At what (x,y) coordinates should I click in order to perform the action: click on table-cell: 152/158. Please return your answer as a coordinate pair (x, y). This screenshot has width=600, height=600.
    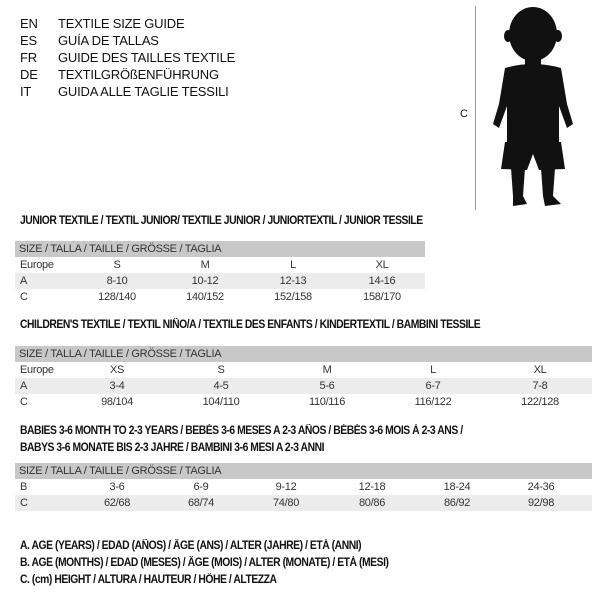
    Looking at the image, I should click on (293, 297).